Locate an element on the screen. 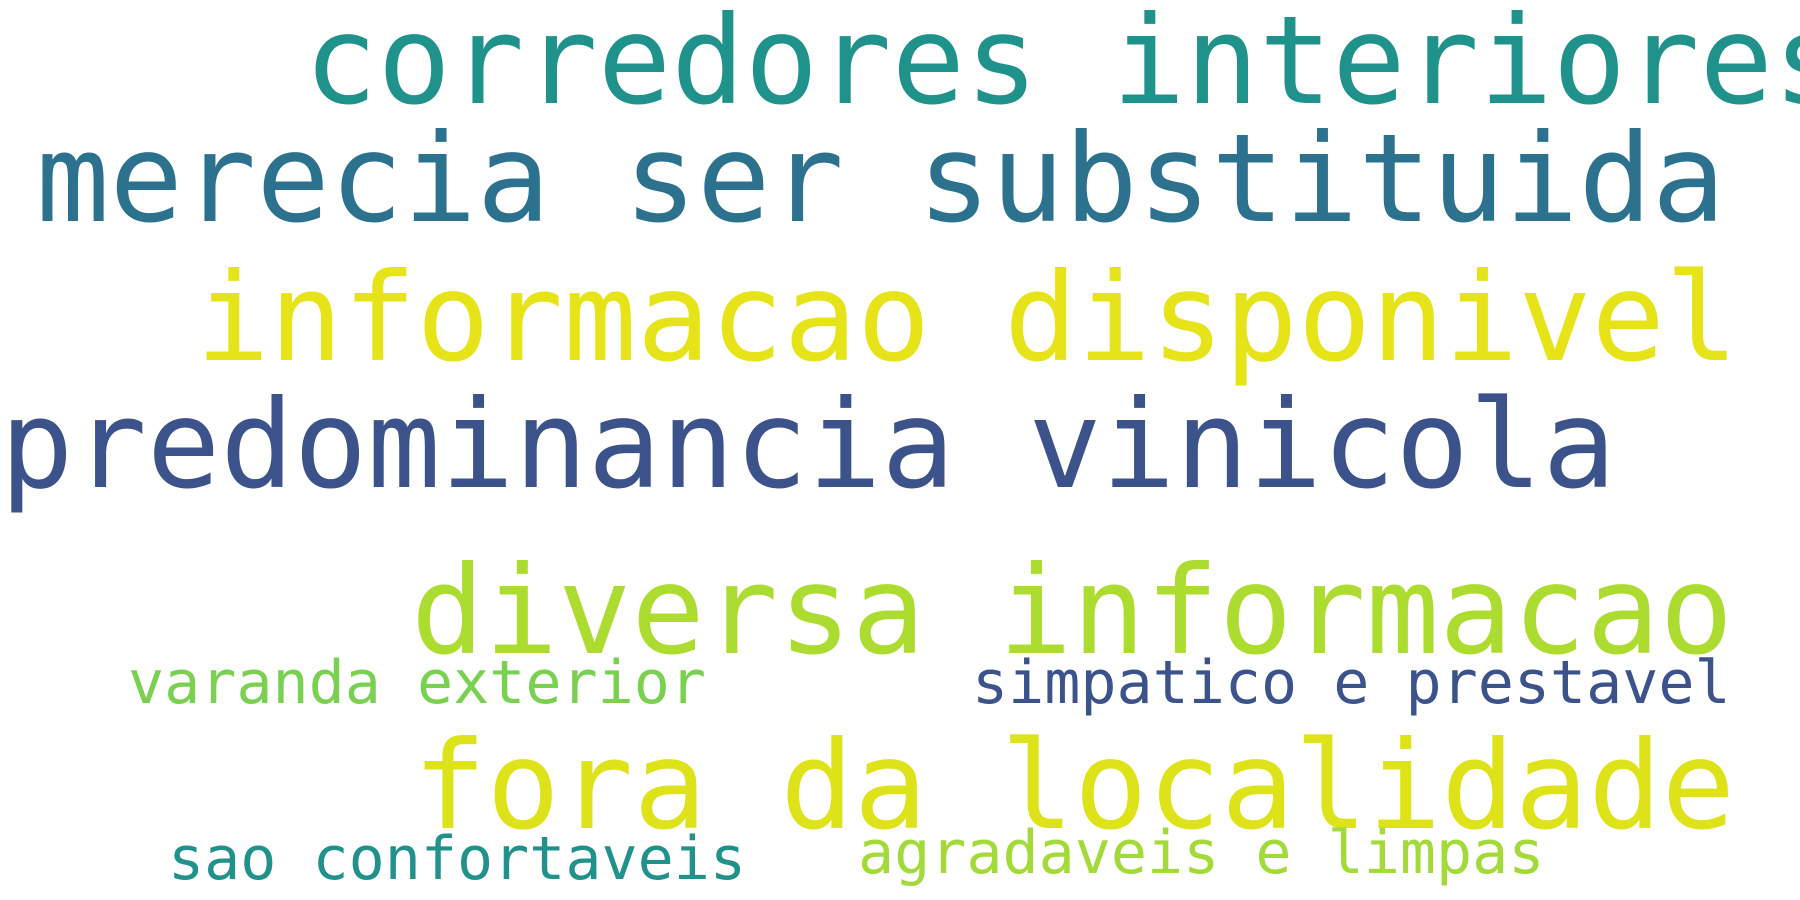  word-informacao-disponivel: informacao disponivel is located at coordinates (967, 318).